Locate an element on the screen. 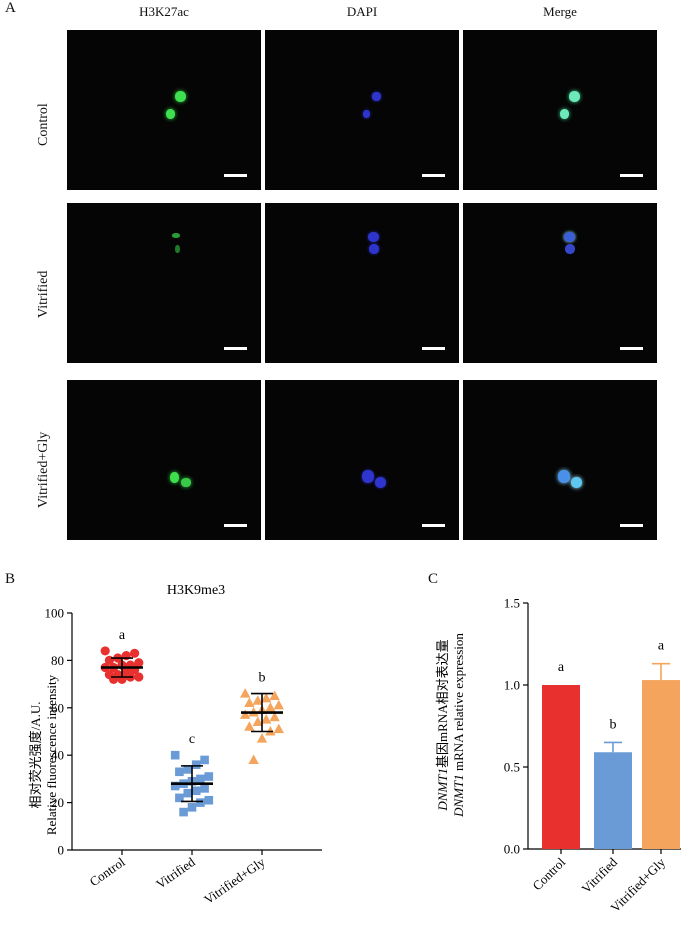  row-label-control: Control is located at coordinates (43, 124).